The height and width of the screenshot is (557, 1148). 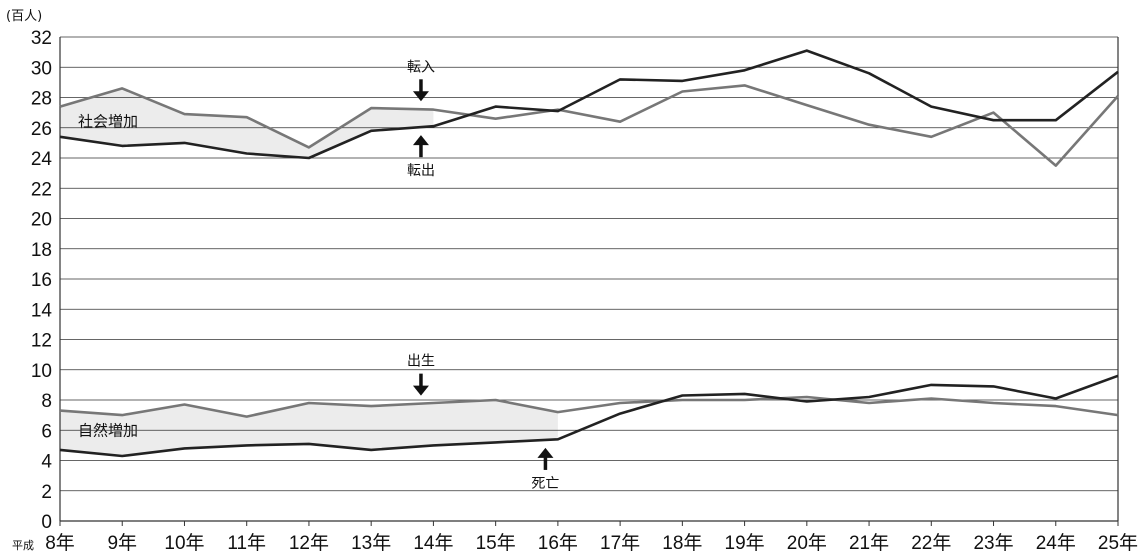 I want to click on y-unit-label: (百人), so click(x=24, y=16).